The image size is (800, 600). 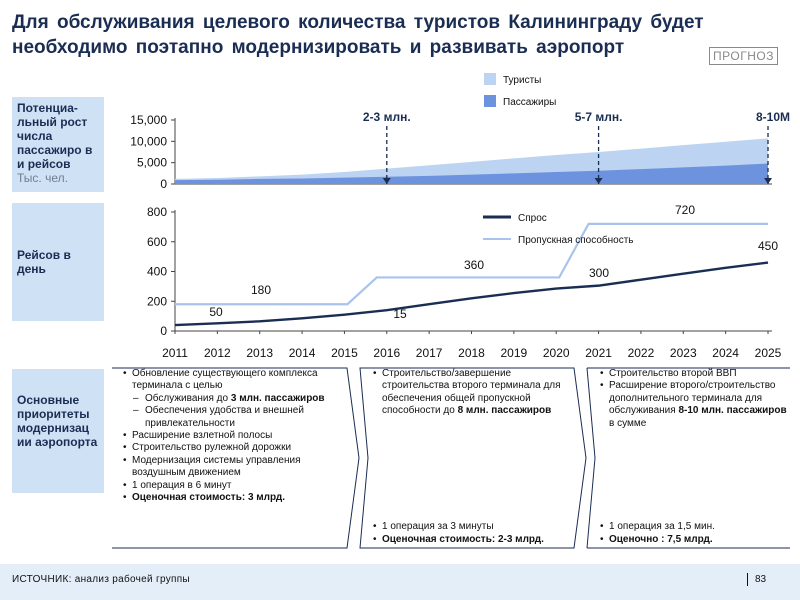 What do you see at coordinates (641, 353) in the screenshot?
I see `line-x-tick-label: 2022` at bounding box center [641, 353].